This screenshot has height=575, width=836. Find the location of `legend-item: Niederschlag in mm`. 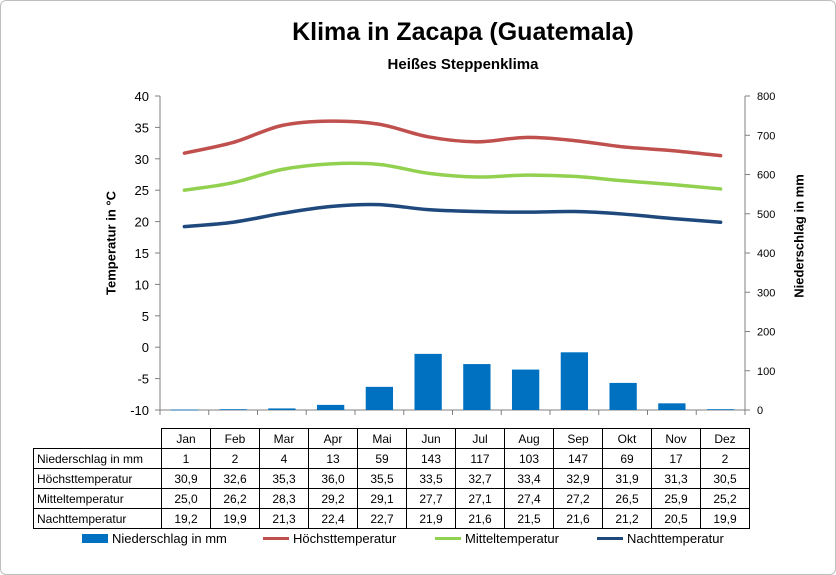

legend-item: Niederschlag in mm is located at coordinates (154, 538).